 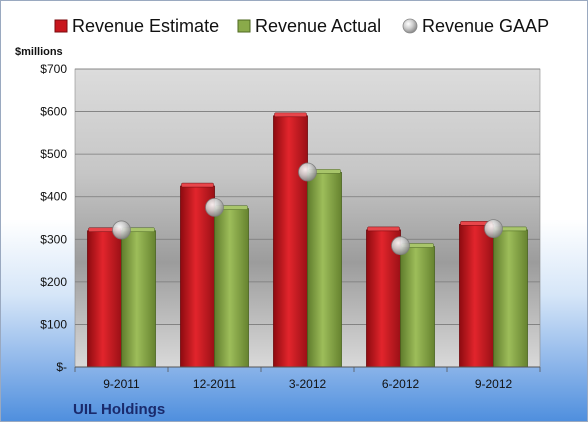 What do you see at coordinates (401, 384) in the screenshot?
I see `x-tick-label: 6-2012` at bounding box center [401, 384].